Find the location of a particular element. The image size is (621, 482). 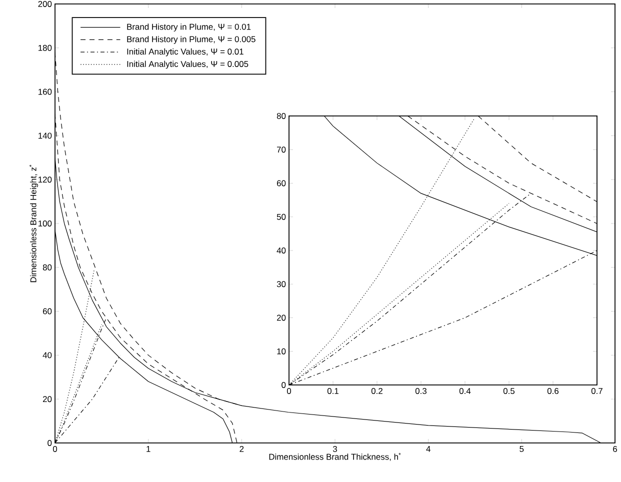

x-tick-label: 0.6 is located at coordinates (553, 391).